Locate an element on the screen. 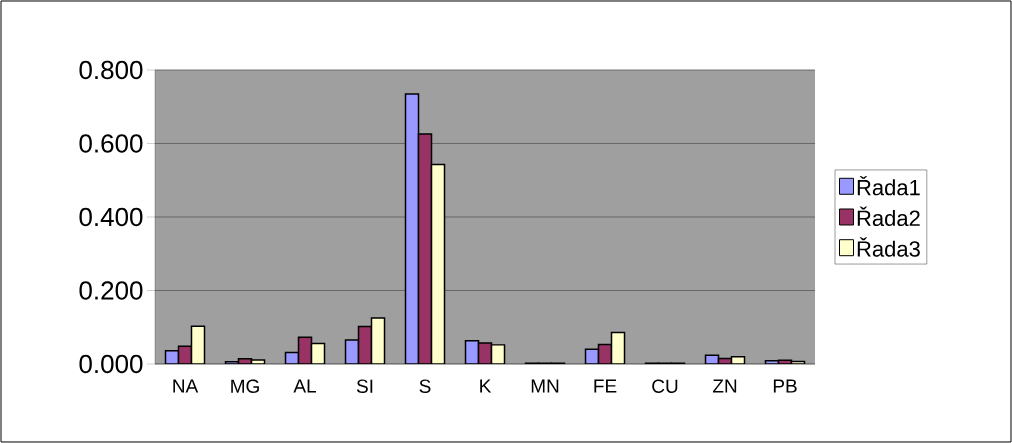  legend-label: Řada1 is located at coordinates (888, 185).